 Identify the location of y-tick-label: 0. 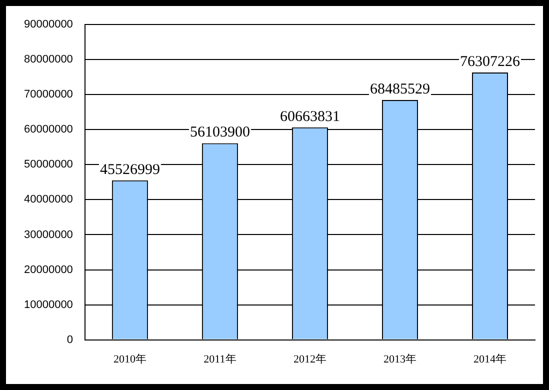
(69, 340).